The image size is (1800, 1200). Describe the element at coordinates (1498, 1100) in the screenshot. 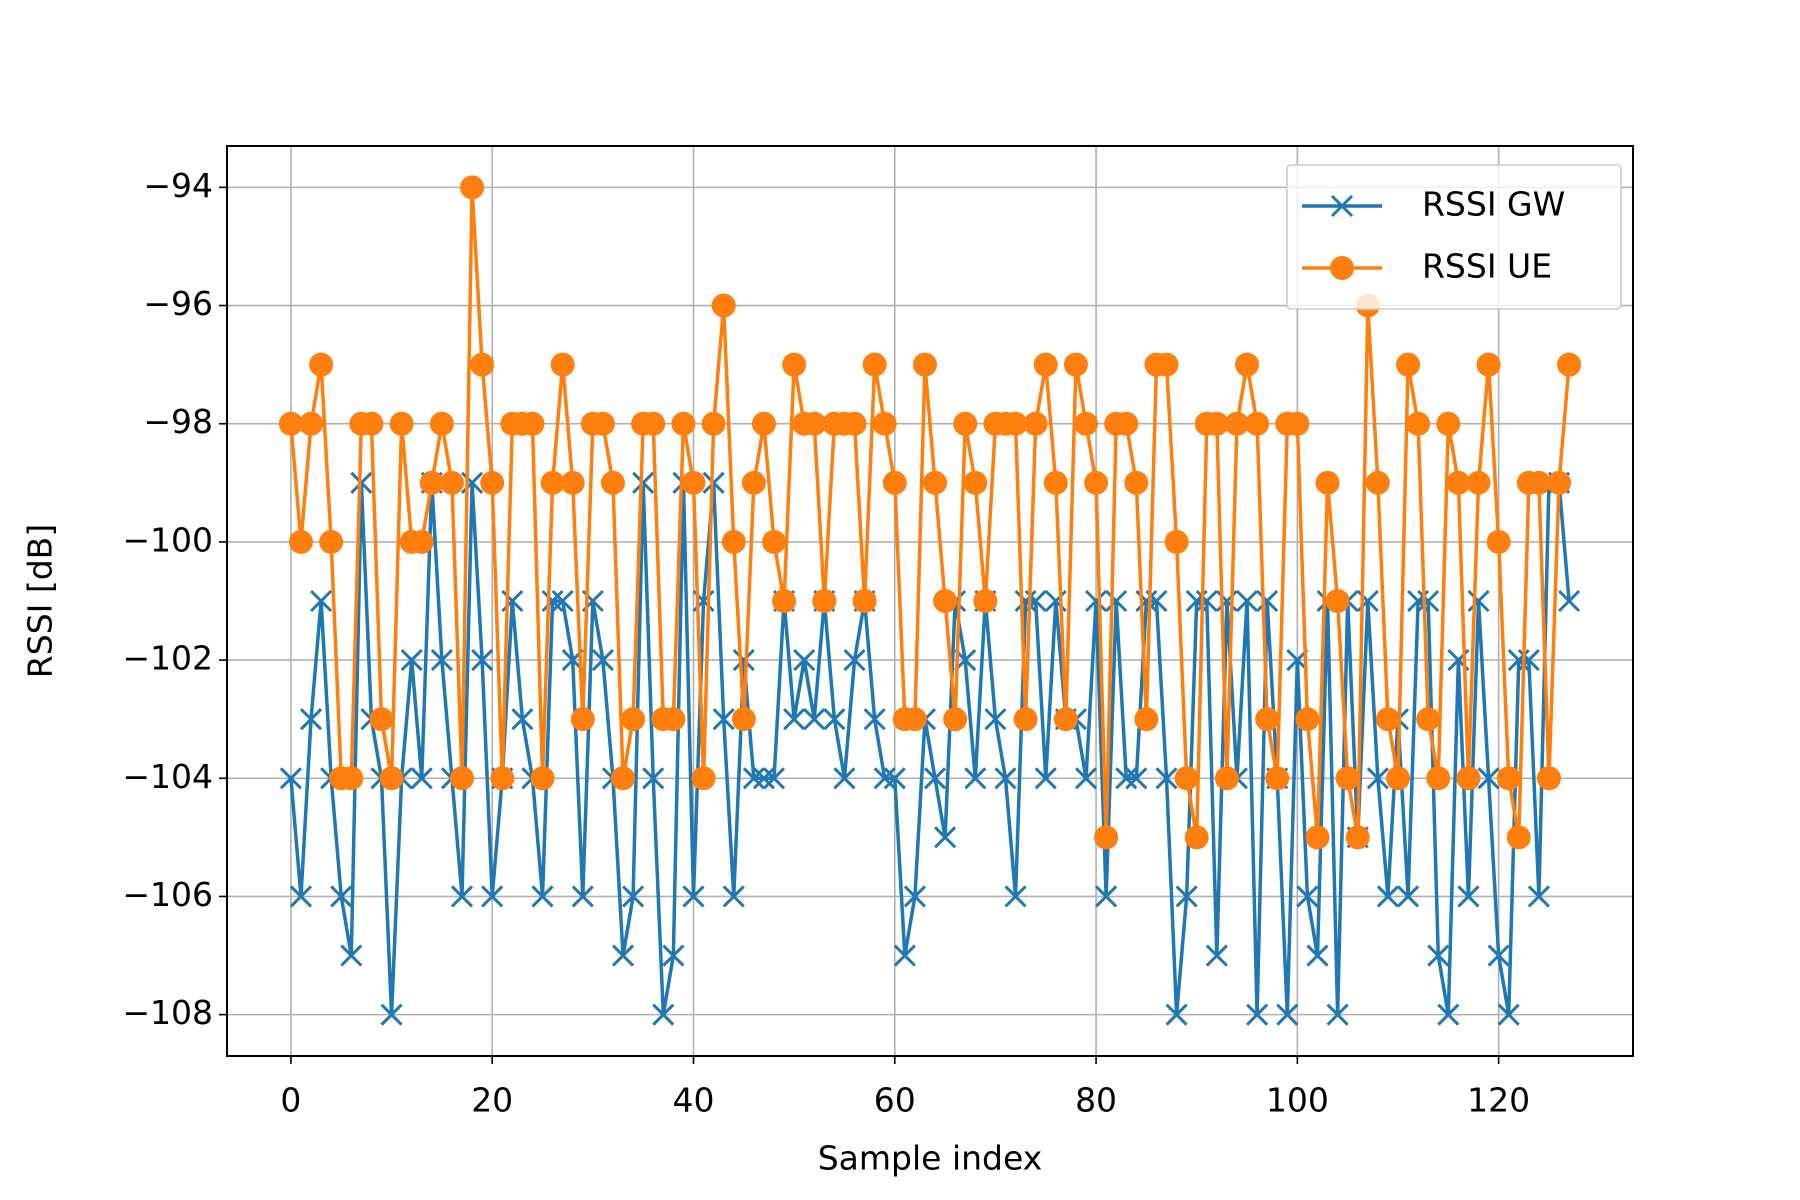

I see `x-tick-label: 120` at that location.